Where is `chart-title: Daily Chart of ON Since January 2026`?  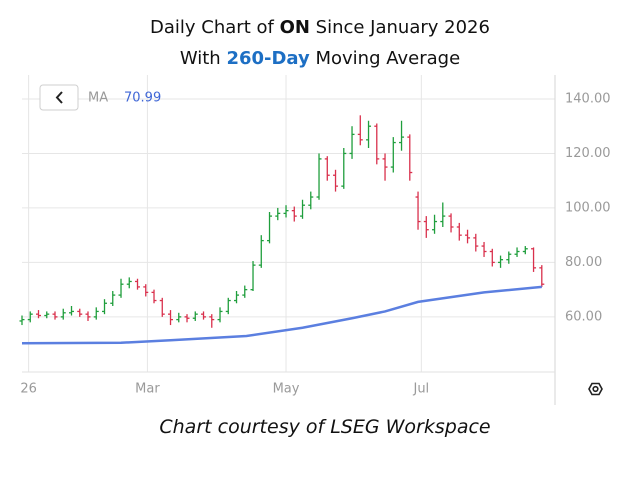
chart-title: Daily Chart of ON Since January 2026 is located at coordinates (320, 27).